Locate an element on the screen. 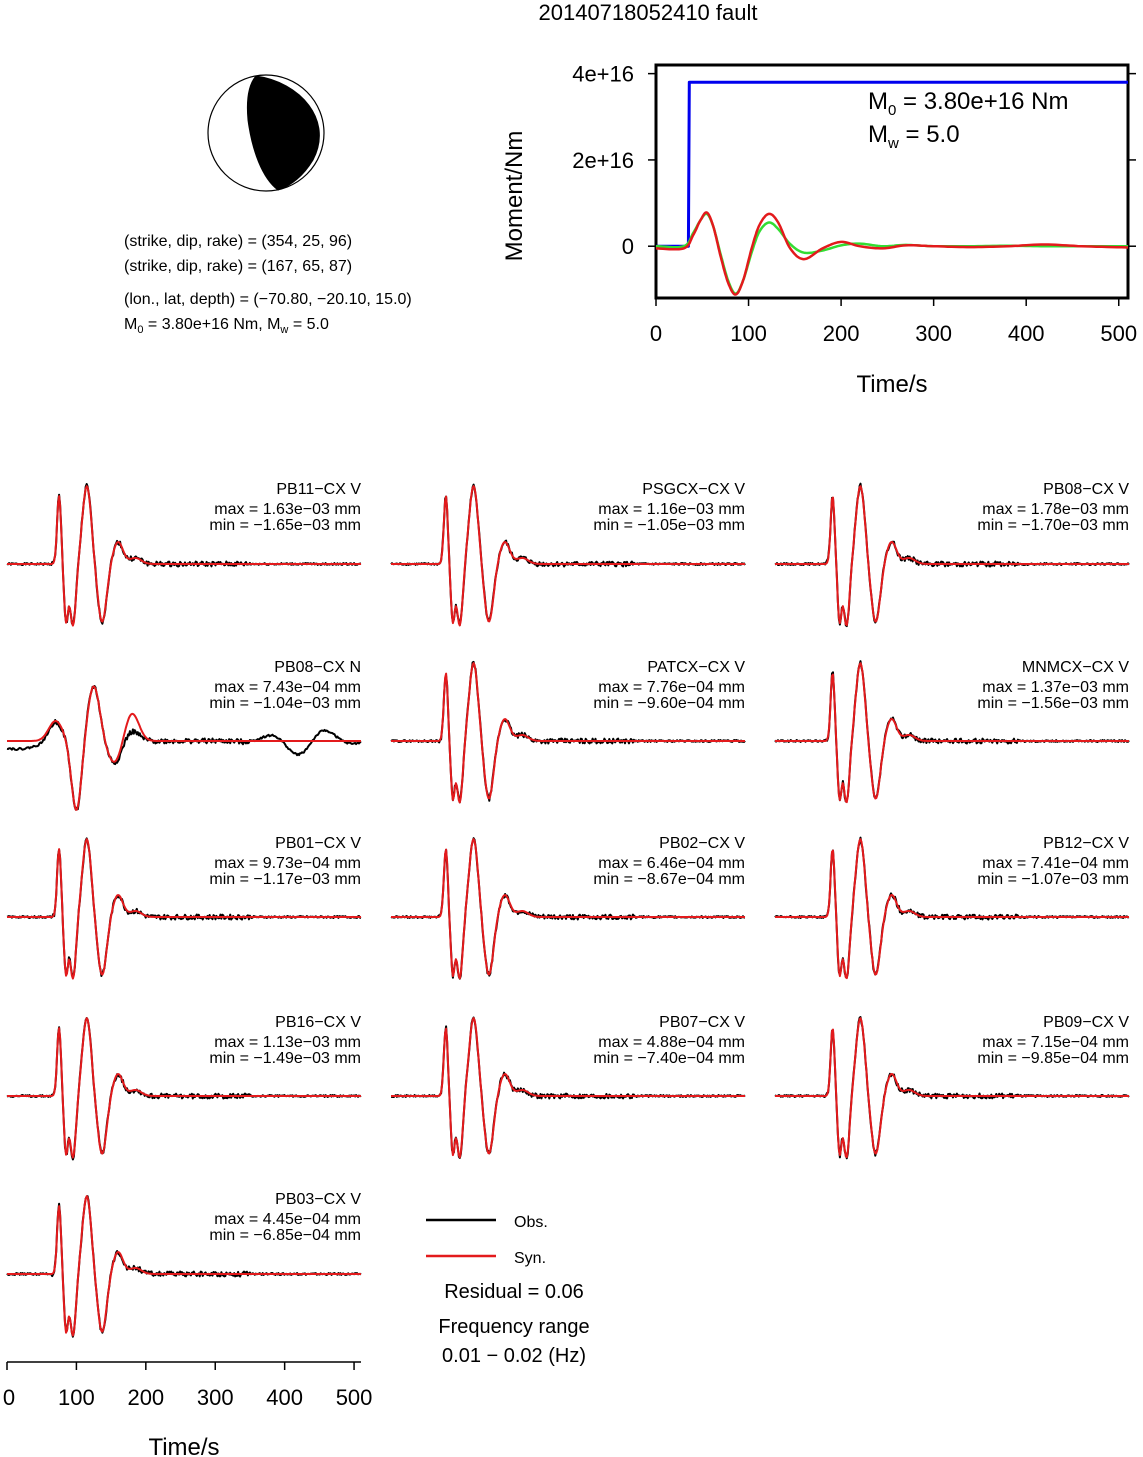  stf-x-tick-label: 500 is located at coordinates (1118, 333).